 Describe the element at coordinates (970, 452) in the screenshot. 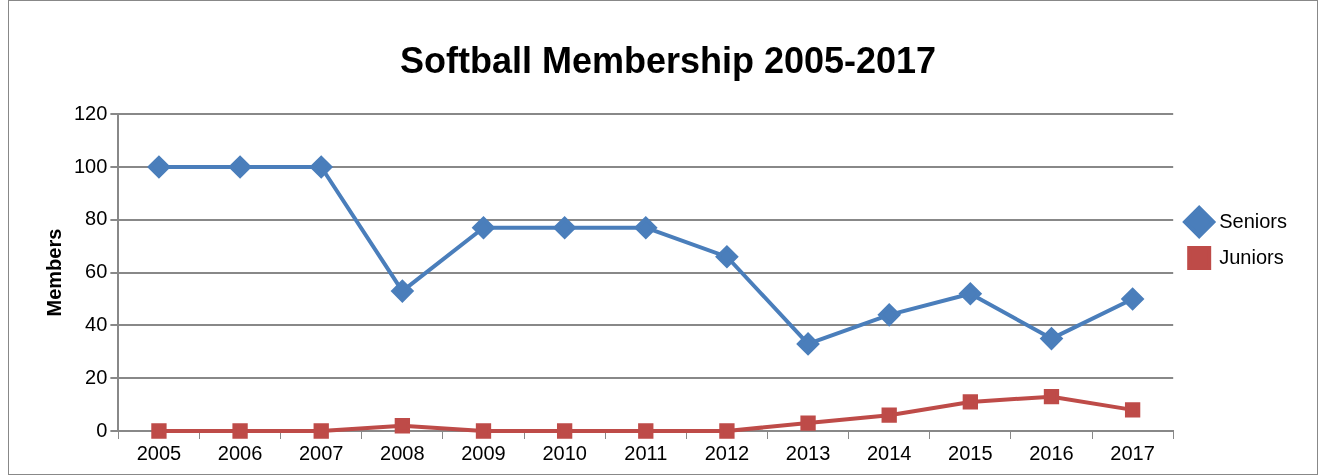

I see `x-tick-label: 2015` at that location.